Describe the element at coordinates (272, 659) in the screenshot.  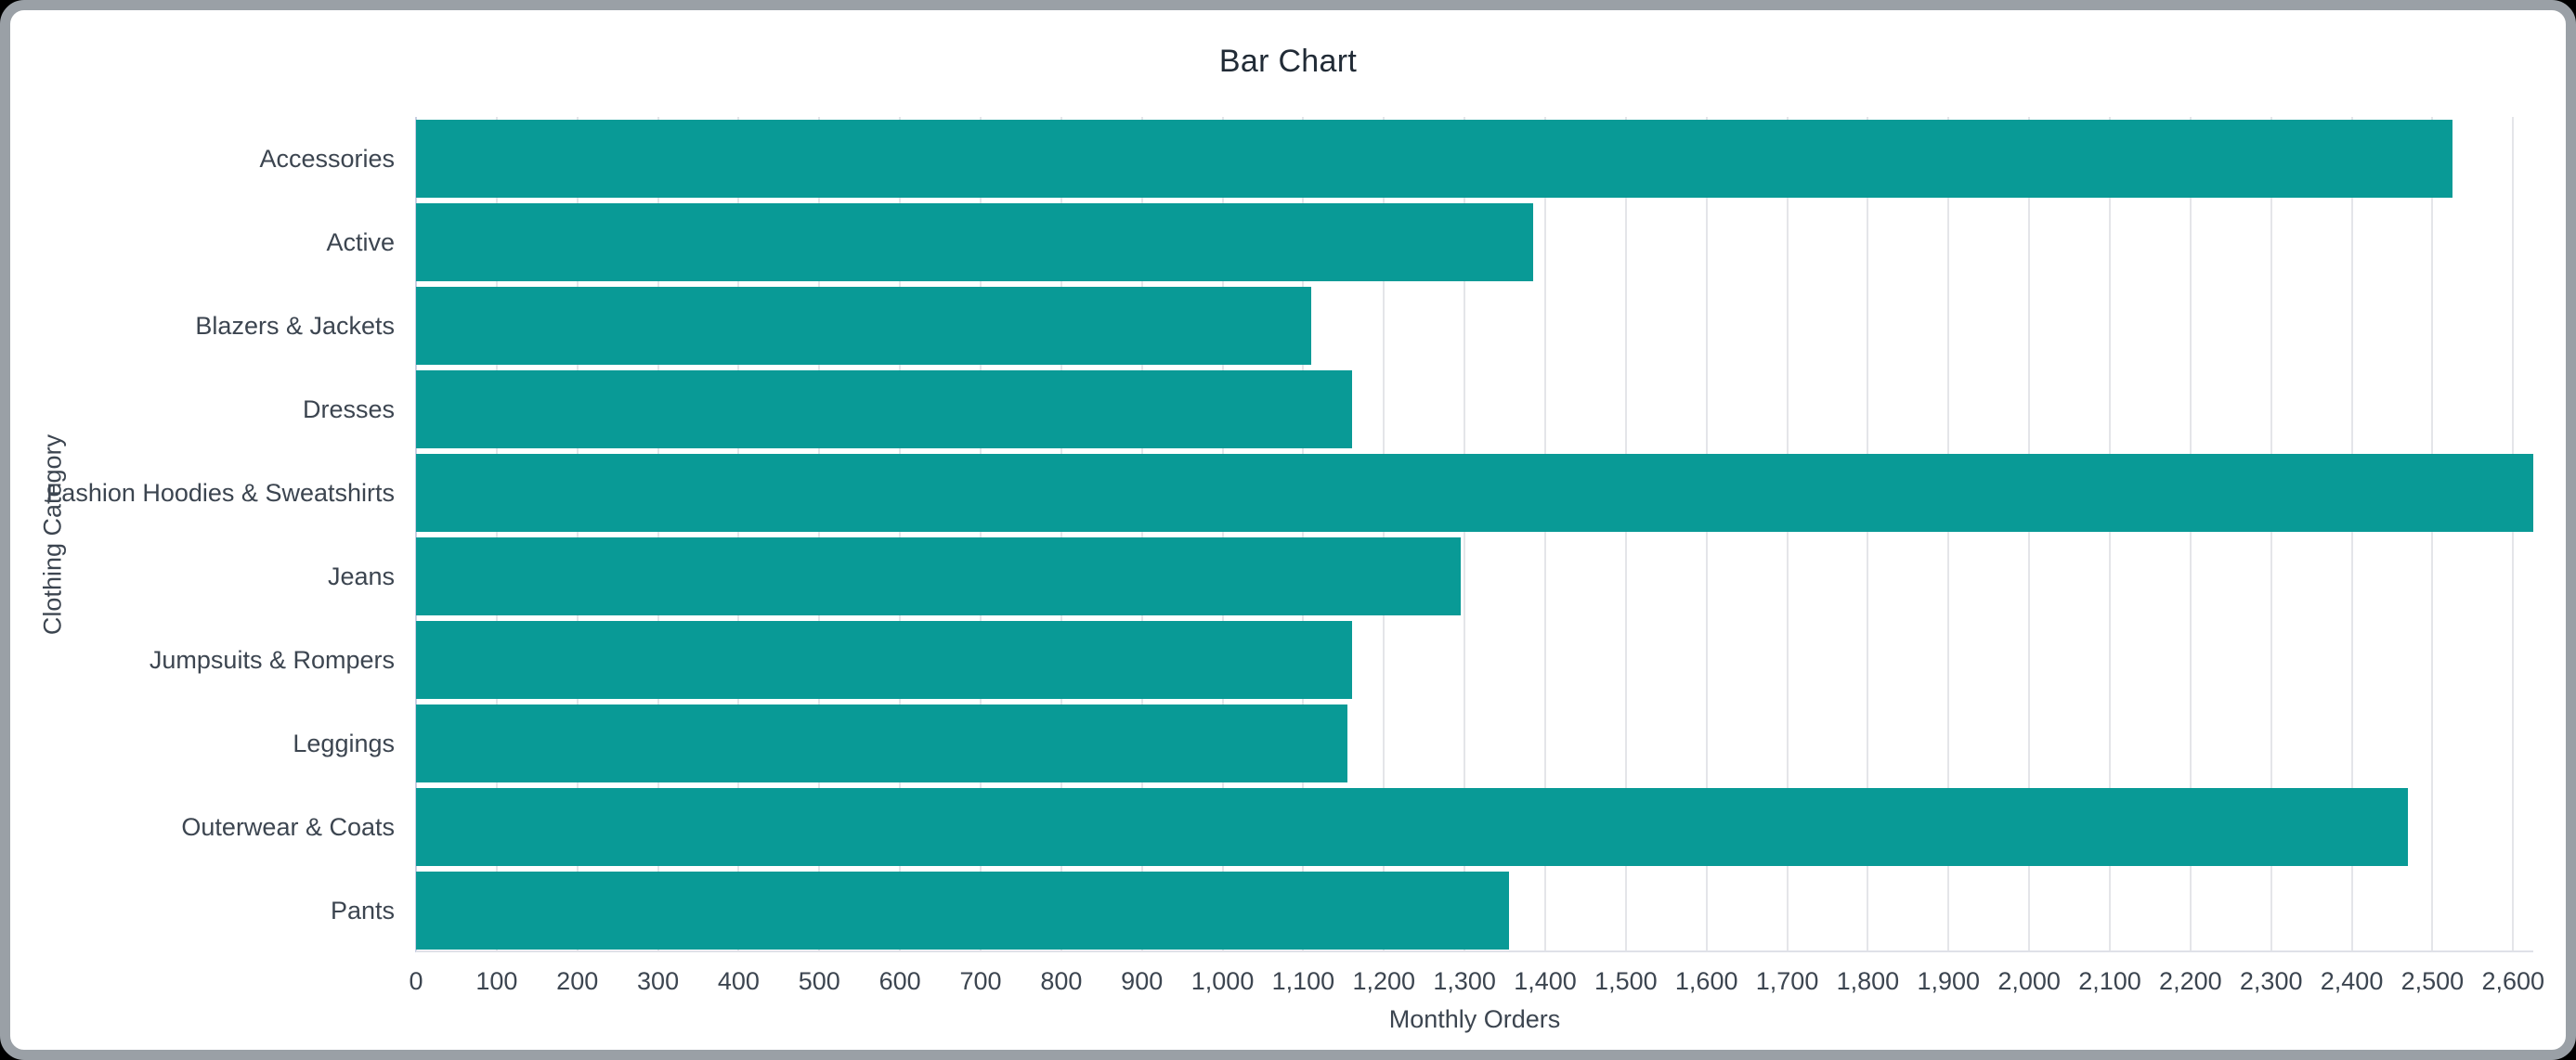
I see `category-label: Jumpsuits & Rompers` at that location.